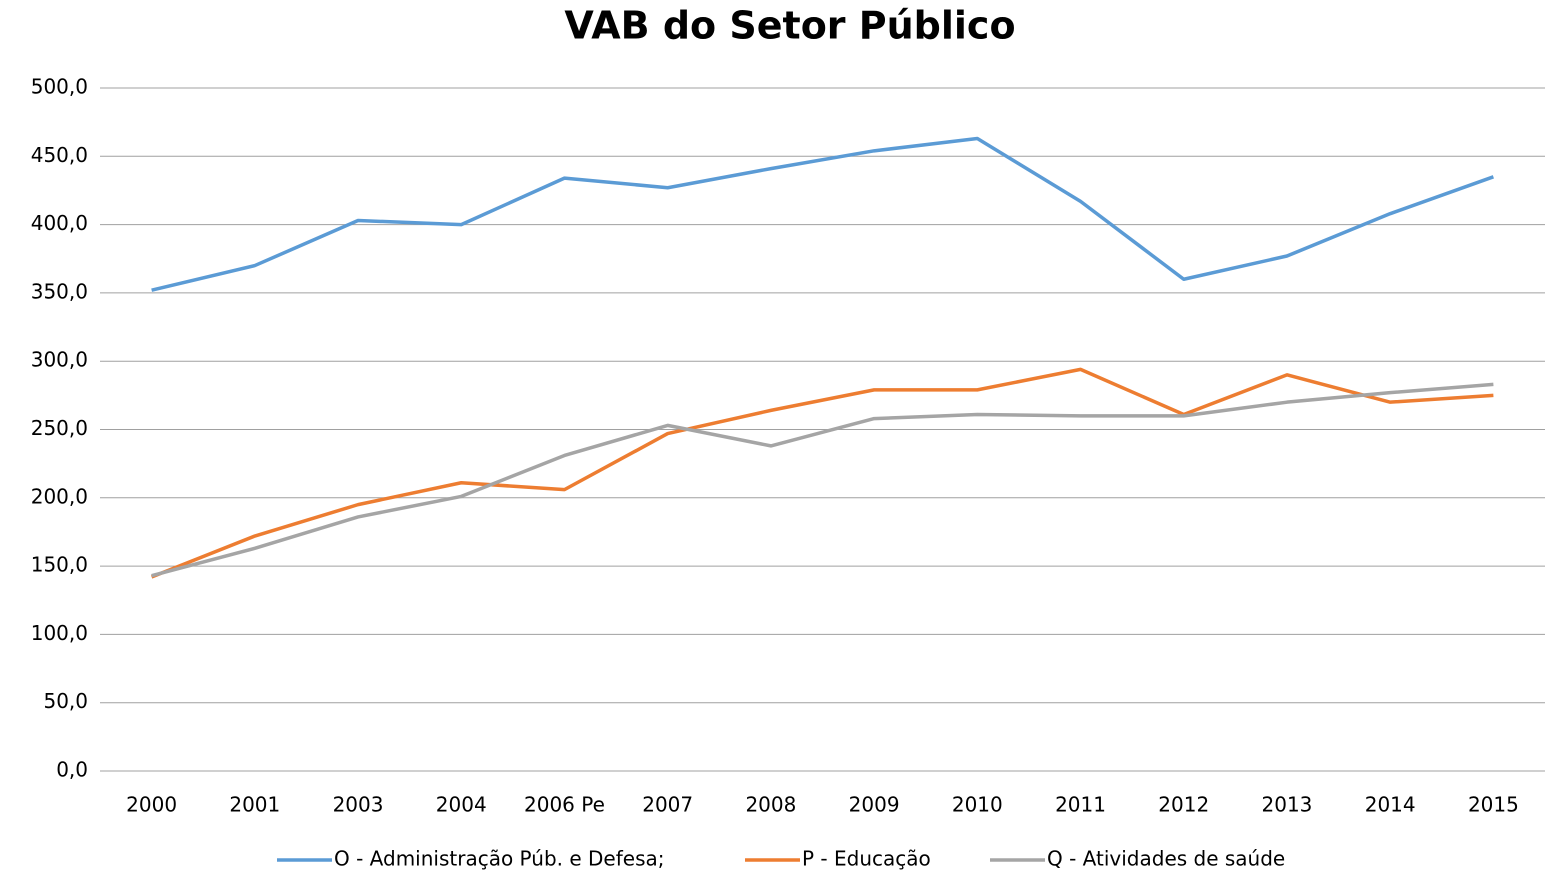 The width and height of the screenshot is (1545, 876). What do you see at coordinates (59, 87) in the screenshot?
I see `y-tick-label: 500,0` at bounding box center [59, 87].